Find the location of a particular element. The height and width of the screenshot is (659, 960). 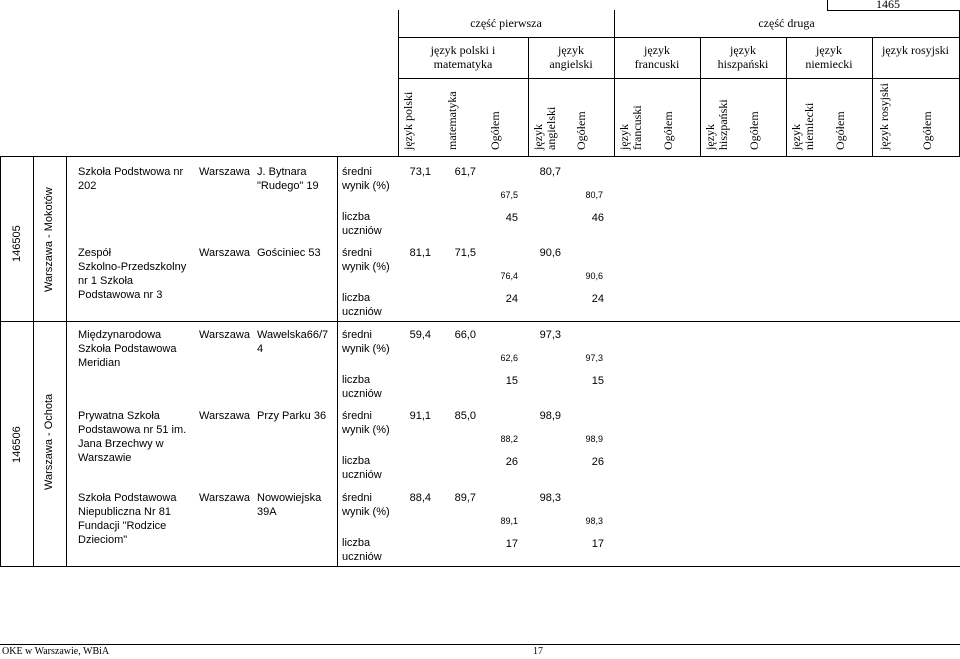

school-address: Gościniec 53 is located at coordinates (289, 253).